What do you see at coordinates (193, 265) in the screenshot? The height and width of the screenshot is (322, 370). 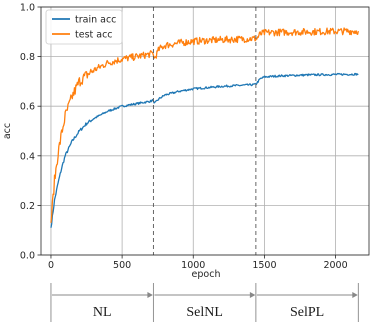 I see `x-tick-label-2: 1000` at bounding box center [193, 265].